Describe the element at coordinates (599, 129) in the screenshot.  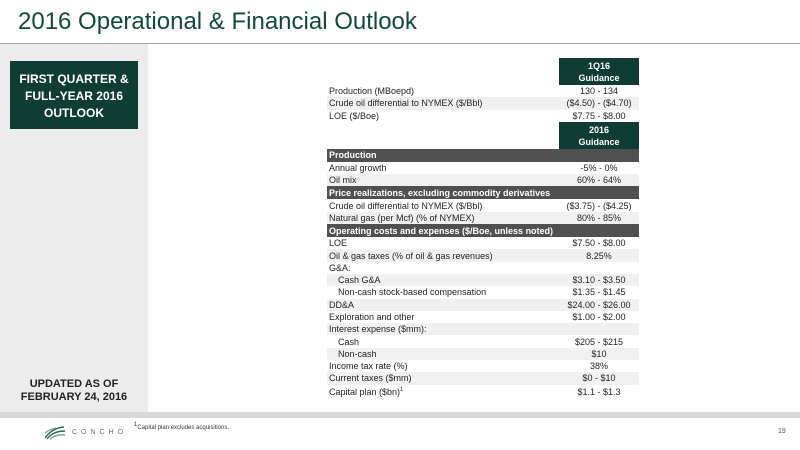
I see `fy-header-line1: 2016` at that location.